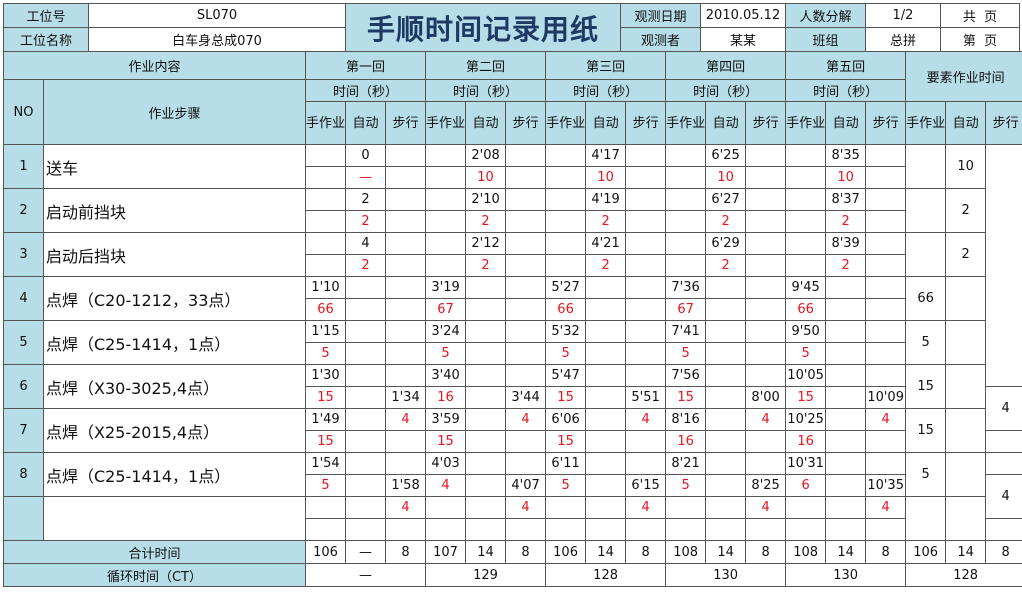 This screenshot has height=602, width=1022. I want to click on total-cell: 14, so click(486, 552).